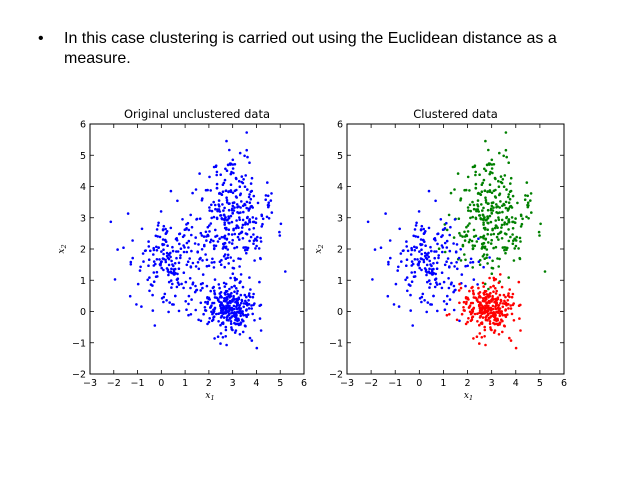  What do you see at coordinates (256, 383) in the screenshot?
I see `x-tick-label: 4` at bounding box center [256, 383].